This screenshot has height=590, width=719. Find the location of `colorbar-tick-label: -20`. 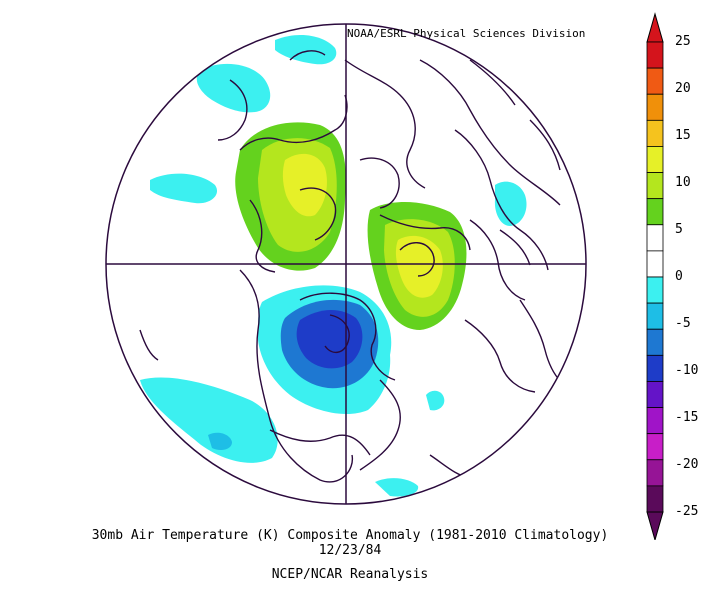

colorbar-tick-label: -20 is located at coordinates (687, 464).